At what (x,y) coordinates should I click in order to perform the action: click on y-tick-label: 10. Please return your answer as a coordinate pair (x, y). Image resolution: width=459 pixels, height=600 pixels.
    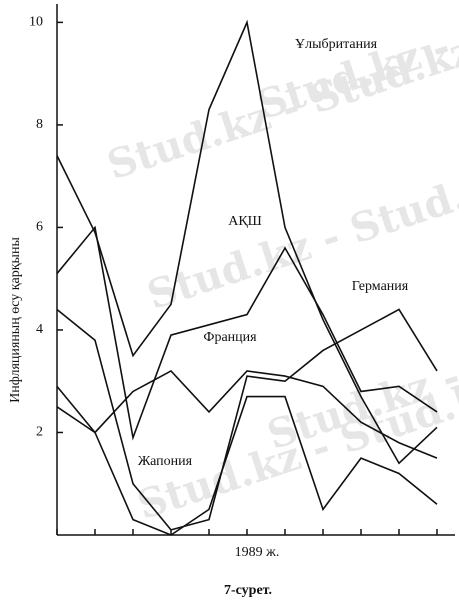
    Looking at the image, I should click on (36, 22).